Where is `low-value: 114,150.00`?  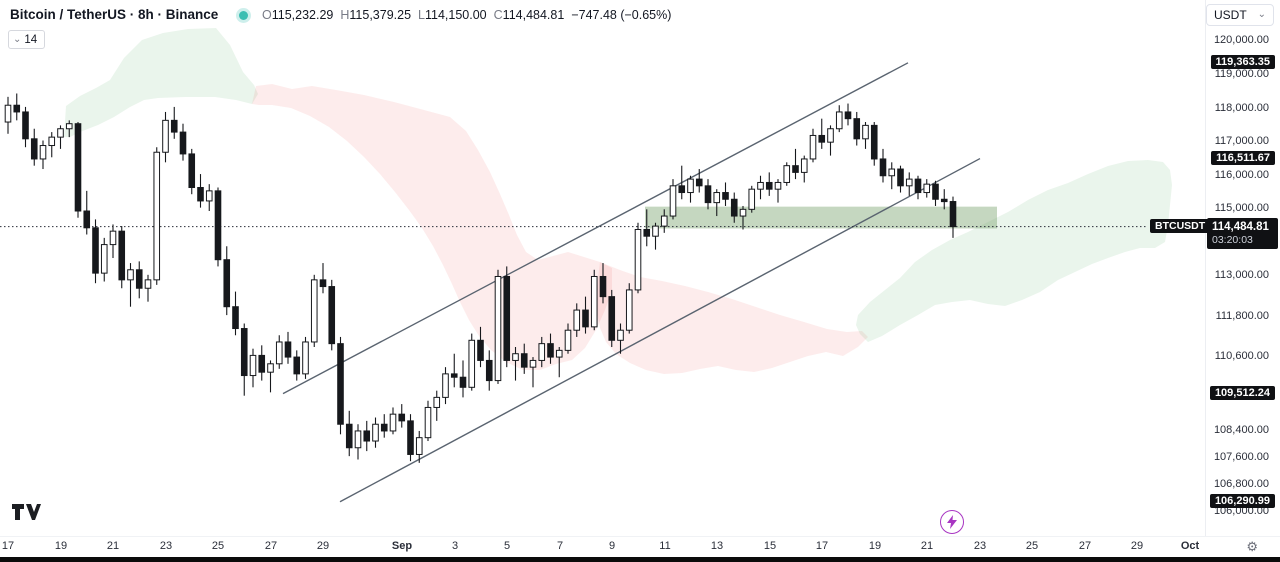
low-value: 114,150.00 is located at coordinates (456, 15).